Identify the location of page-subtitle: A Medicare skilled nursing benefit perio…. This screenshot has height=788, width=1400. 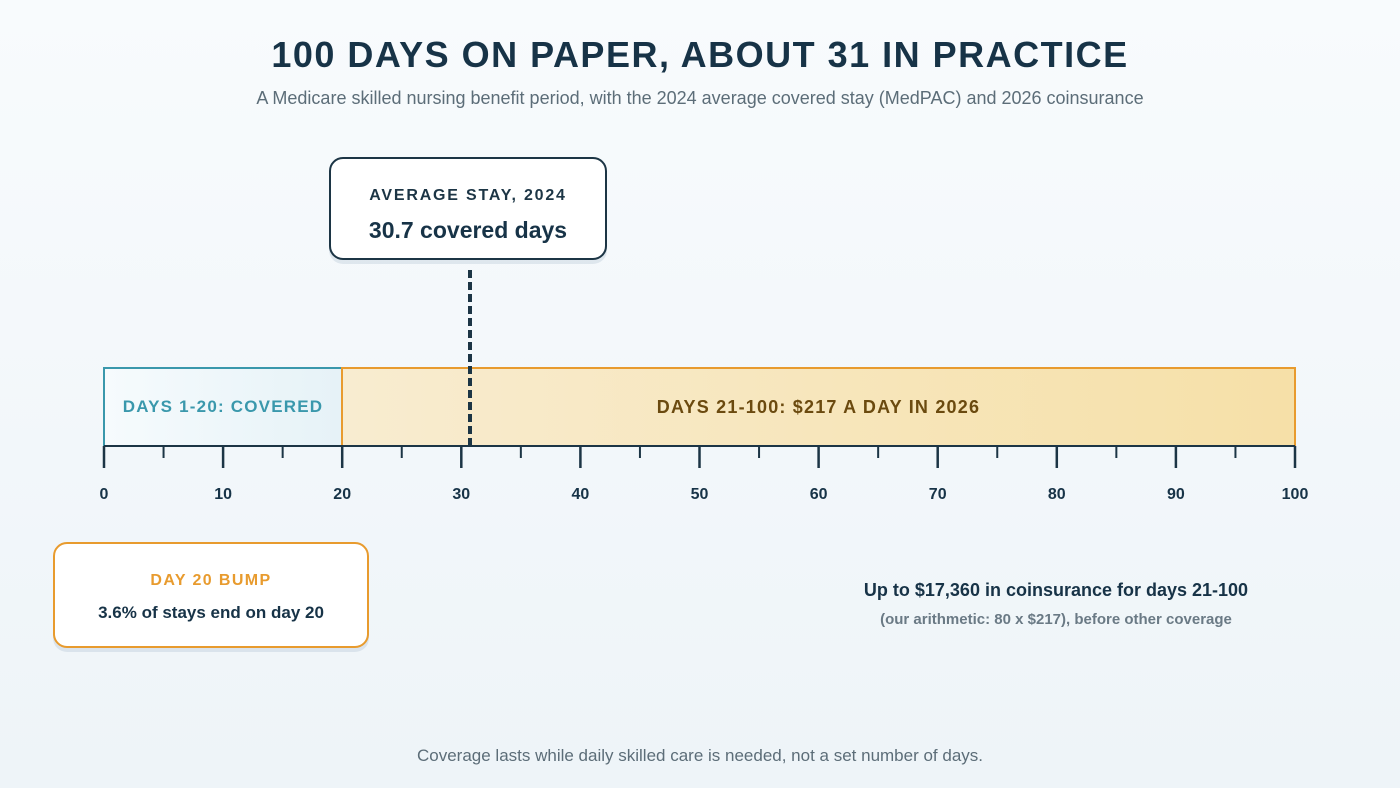
(700, 98).